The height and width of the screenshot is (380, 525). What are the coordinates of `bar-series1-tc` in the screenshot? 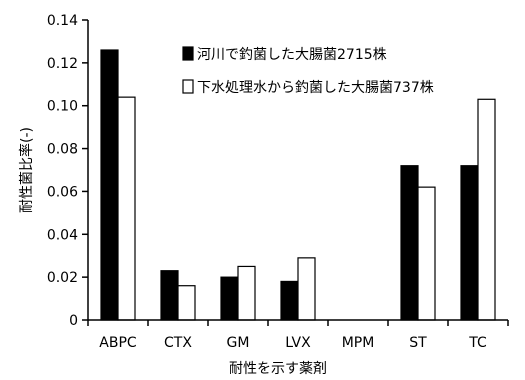 It's located at (469, 243).